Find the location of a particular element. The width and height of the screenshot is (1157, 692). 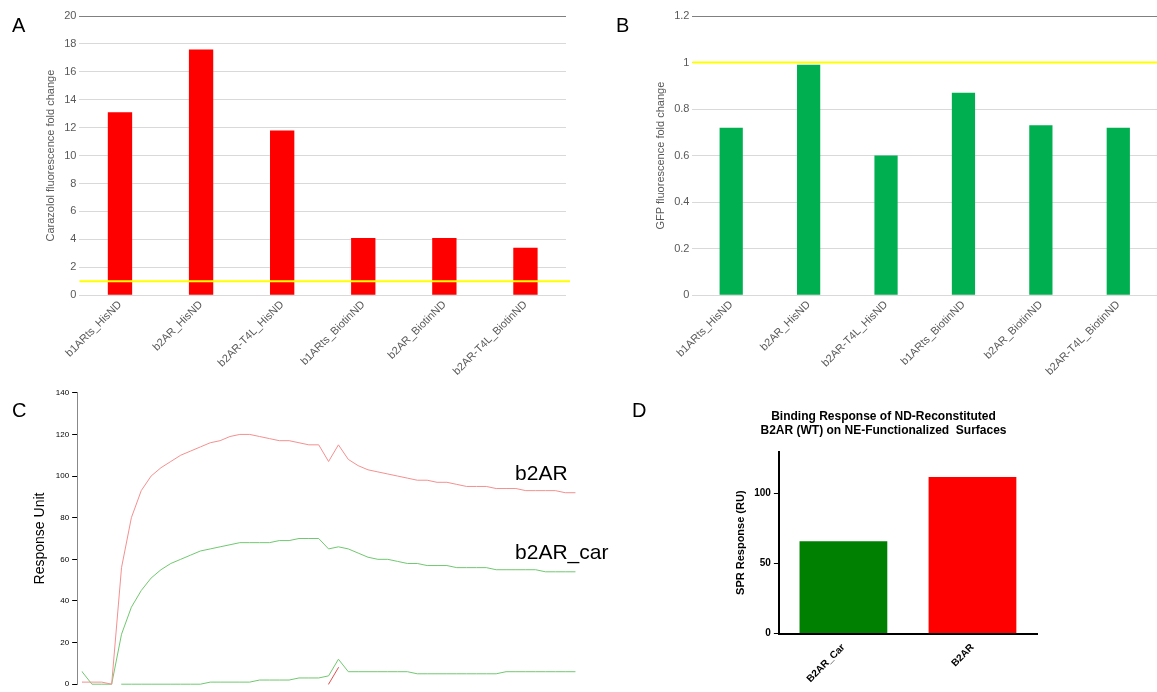

y-tick-label: 0.2 is located at coordinates (682, 247).